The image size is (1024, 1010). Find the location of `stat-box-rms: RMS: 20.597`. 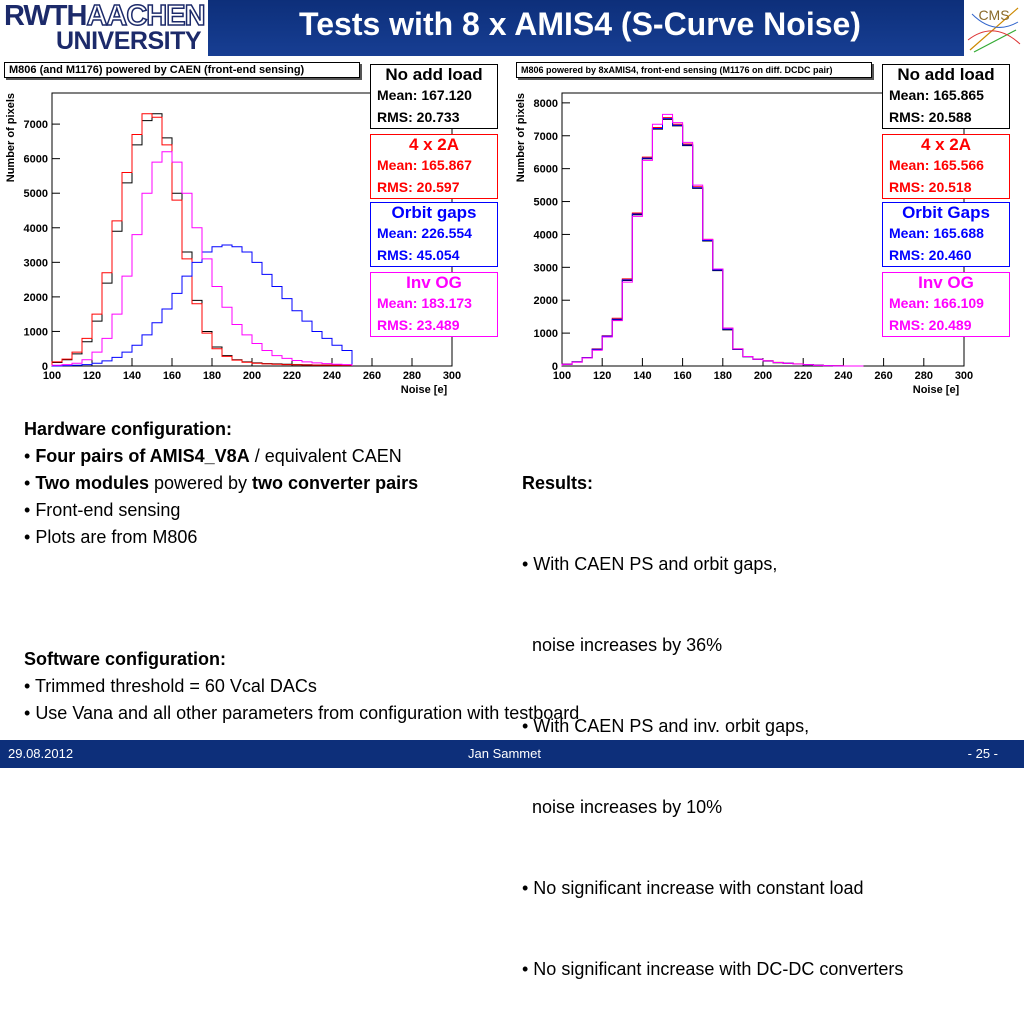

stat-box-rms: RMS: 20.597 is located at coordinates (418, 187).